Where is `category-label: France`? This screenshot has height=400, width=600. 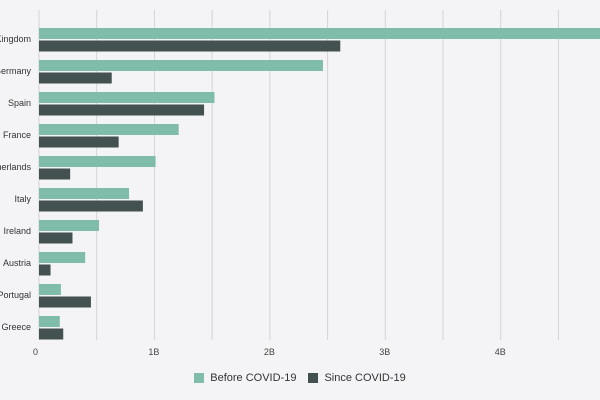
category-label: France is located at coordinates (17, 135).